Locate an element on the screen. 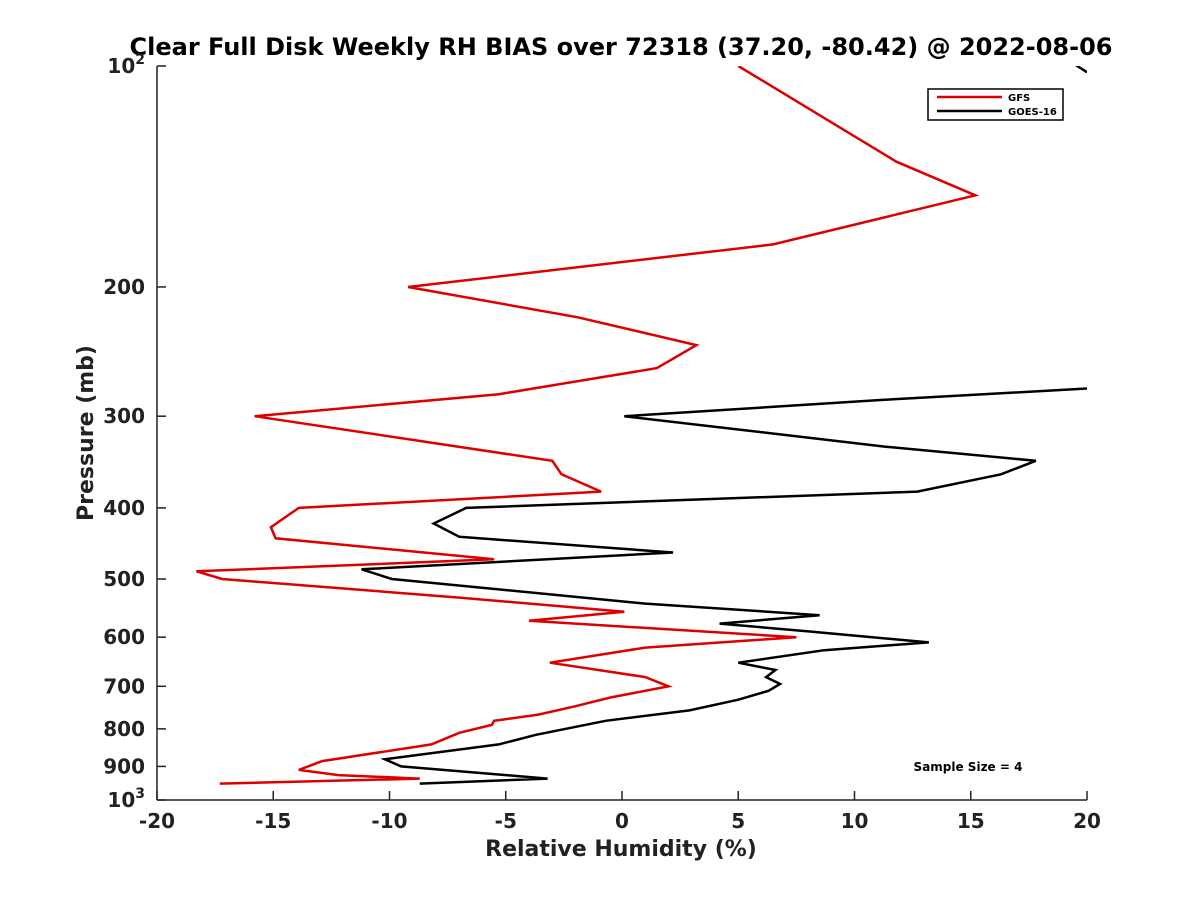  y-ticks: 10² 200 300 400 500 600 700 800 900 10³ is located at coordinates (134, 432).